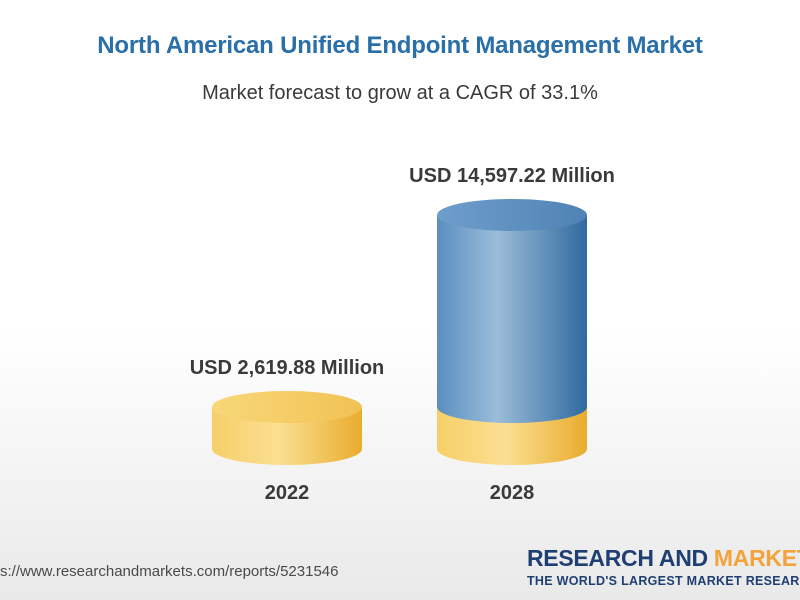 The width and height of the screenshot is (800, 600). What do you see at coordinates (287, 368) in the screenshot?
I see `data-label-2022: USD 2,619.88 Million` at bounding box center [287, 368].